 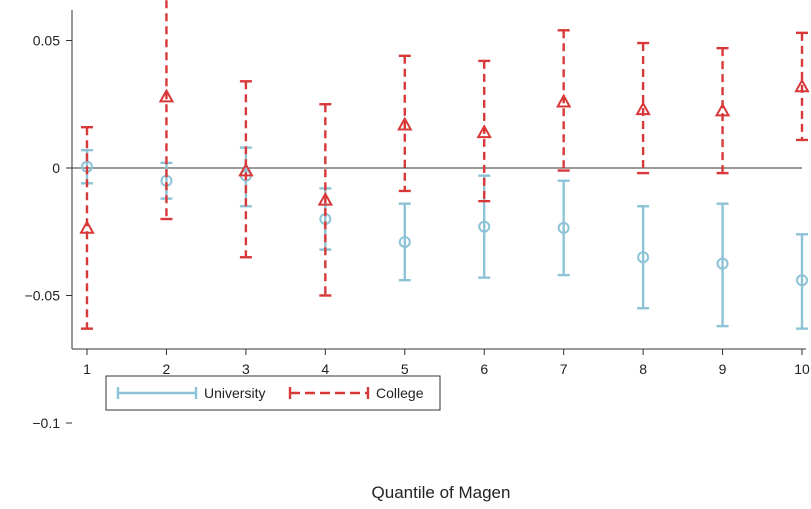 I want to click on x-tick-label: 10, so click(x=802, y=369).